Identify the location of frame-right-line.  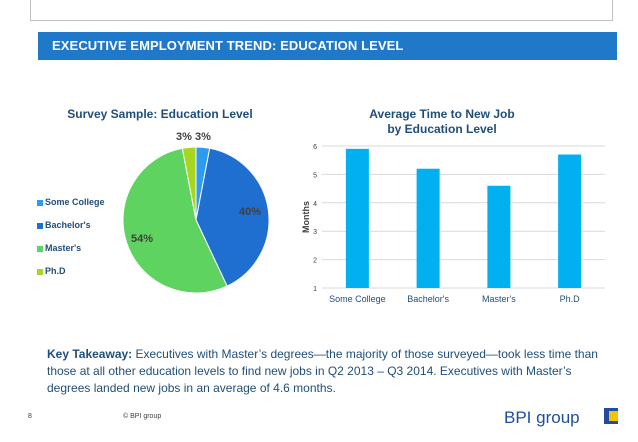
(612, 10).